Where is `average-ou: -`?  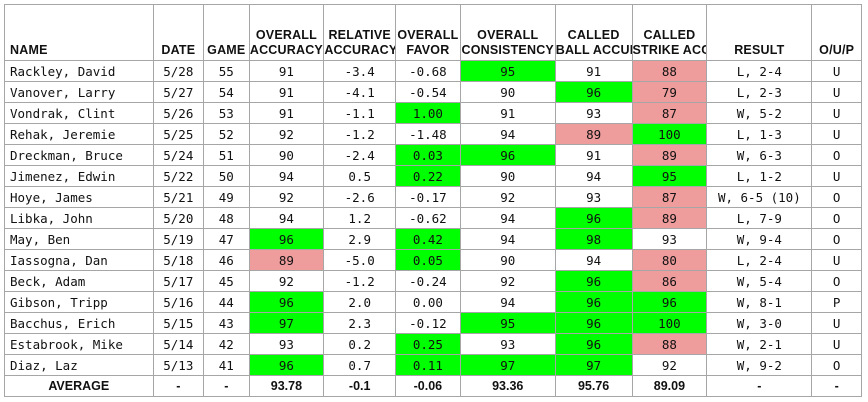
average-ou: - is located at coordinates (836, 386).